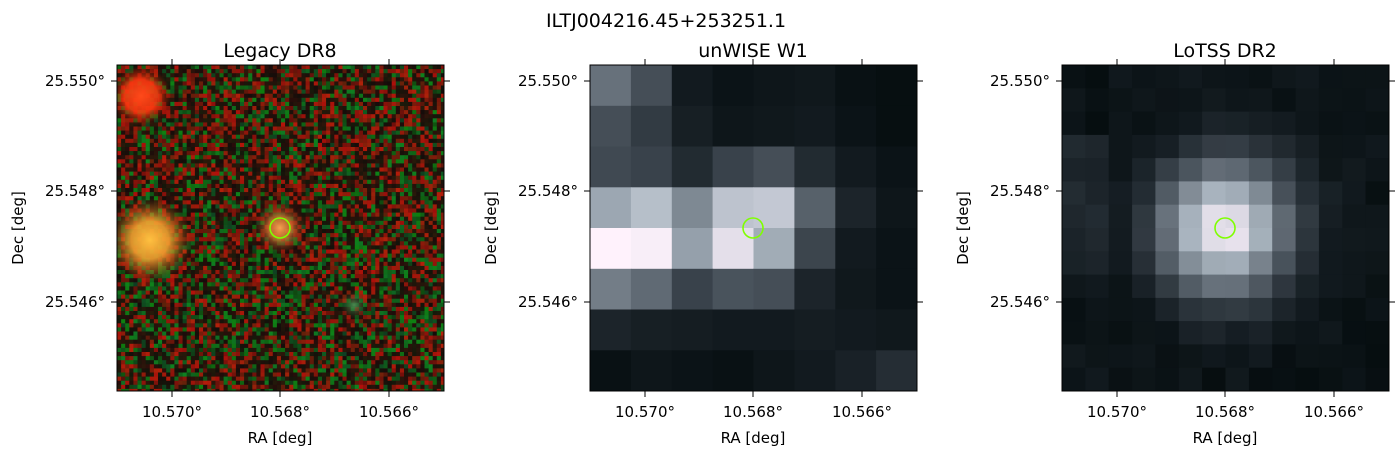 This screenshot has width=1400, height=458. Describe the element at coordinates (1225, 51) in the screenshot. I see `panel-title: LoTSS DR2` at that location.